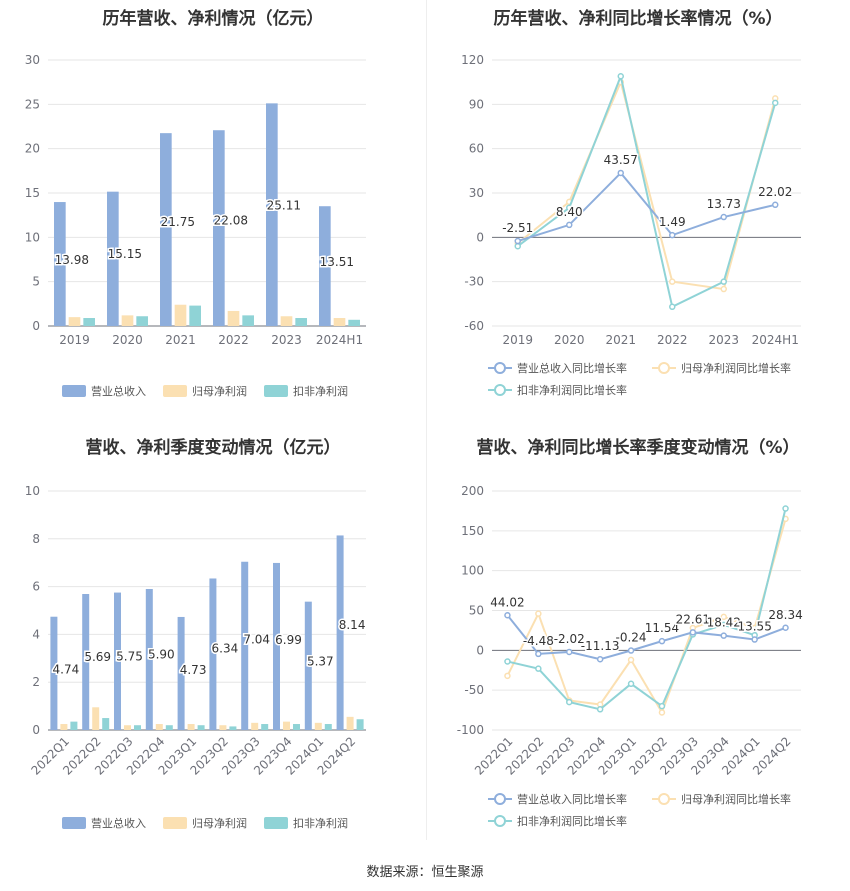 Image resolution: width=850 pixels, height=891 pixels. I want to click on bar-value-label: 5.69, so click(97, 657).